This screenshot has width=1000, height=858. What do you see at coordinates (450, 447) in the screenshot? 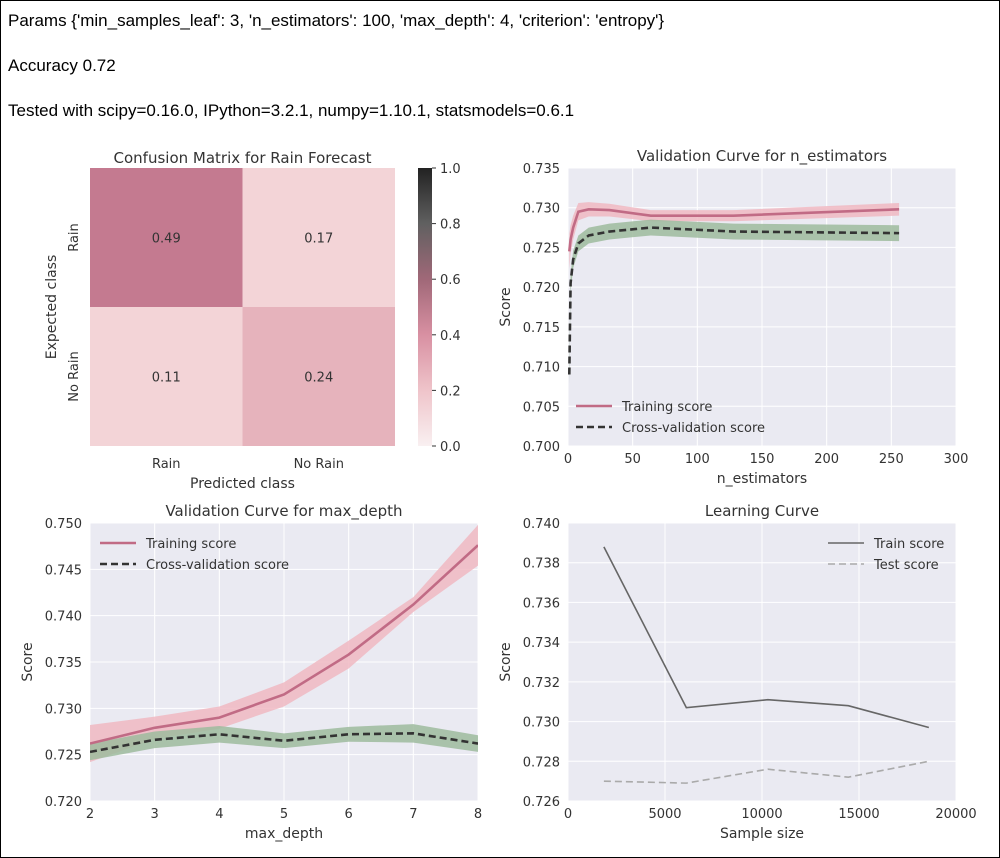
I see `colorbar-tick-label: 0.0` at bounding box center [450, 447].